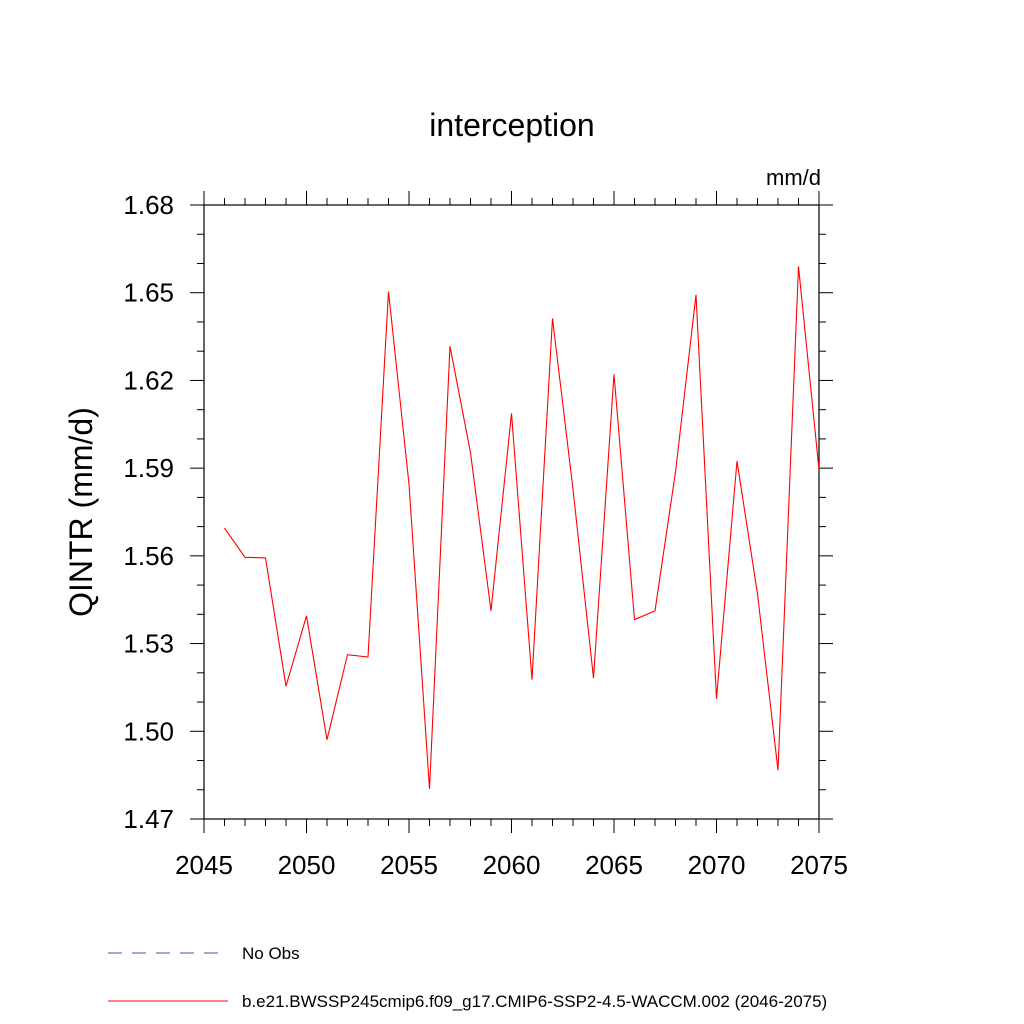  I want to click on x-tick-label: 2075, so click(819, 865).